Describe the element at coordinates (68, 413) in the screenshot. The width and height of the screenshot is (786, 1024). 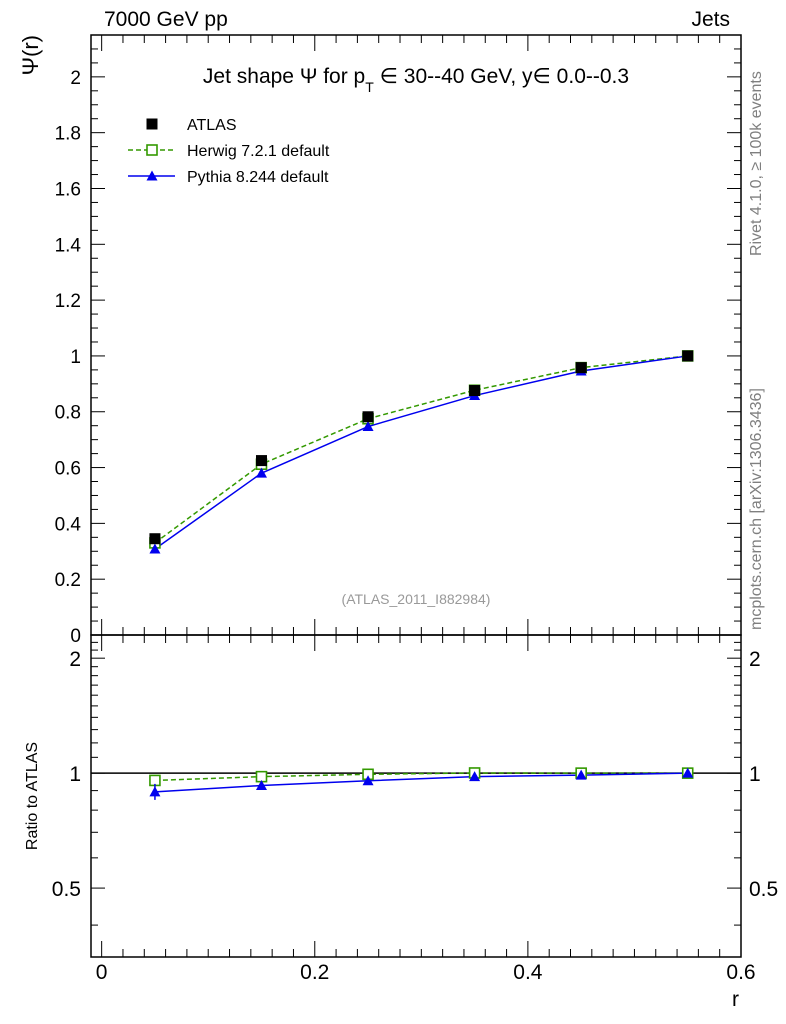
I see `y-tick-label: 0.8` at that location.